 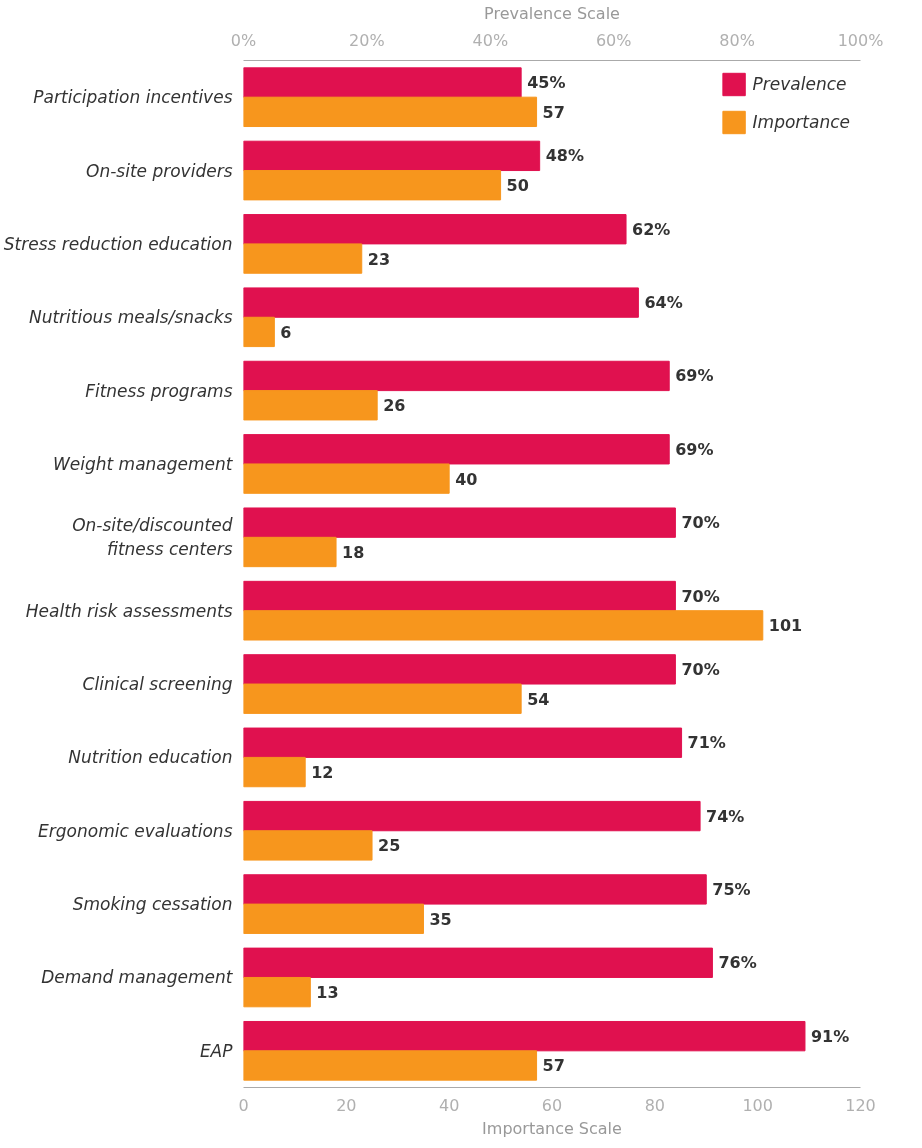 I want to click on data-label: 40, so click(x=466, y=479).